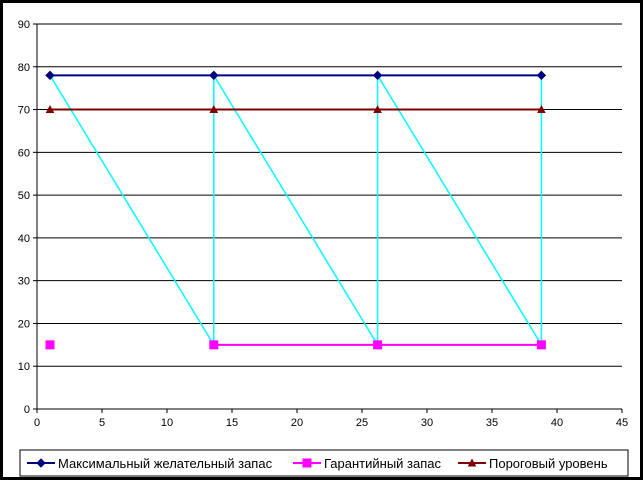  What do you see at coordinates (548, 463) in the screenshot?
I see `legend-label-2: Пороговый уровень` at bounding box center [548, 463].